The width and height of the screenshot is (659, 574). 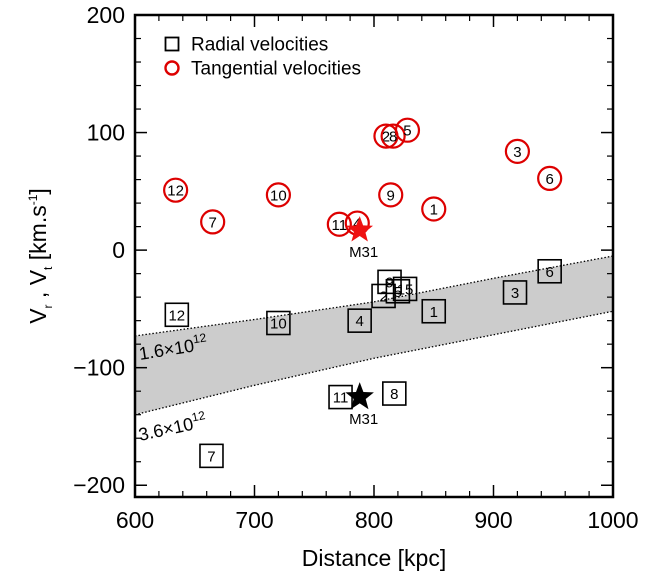 I want to click on y-tick-label: 100, so click(x=106, y=133).